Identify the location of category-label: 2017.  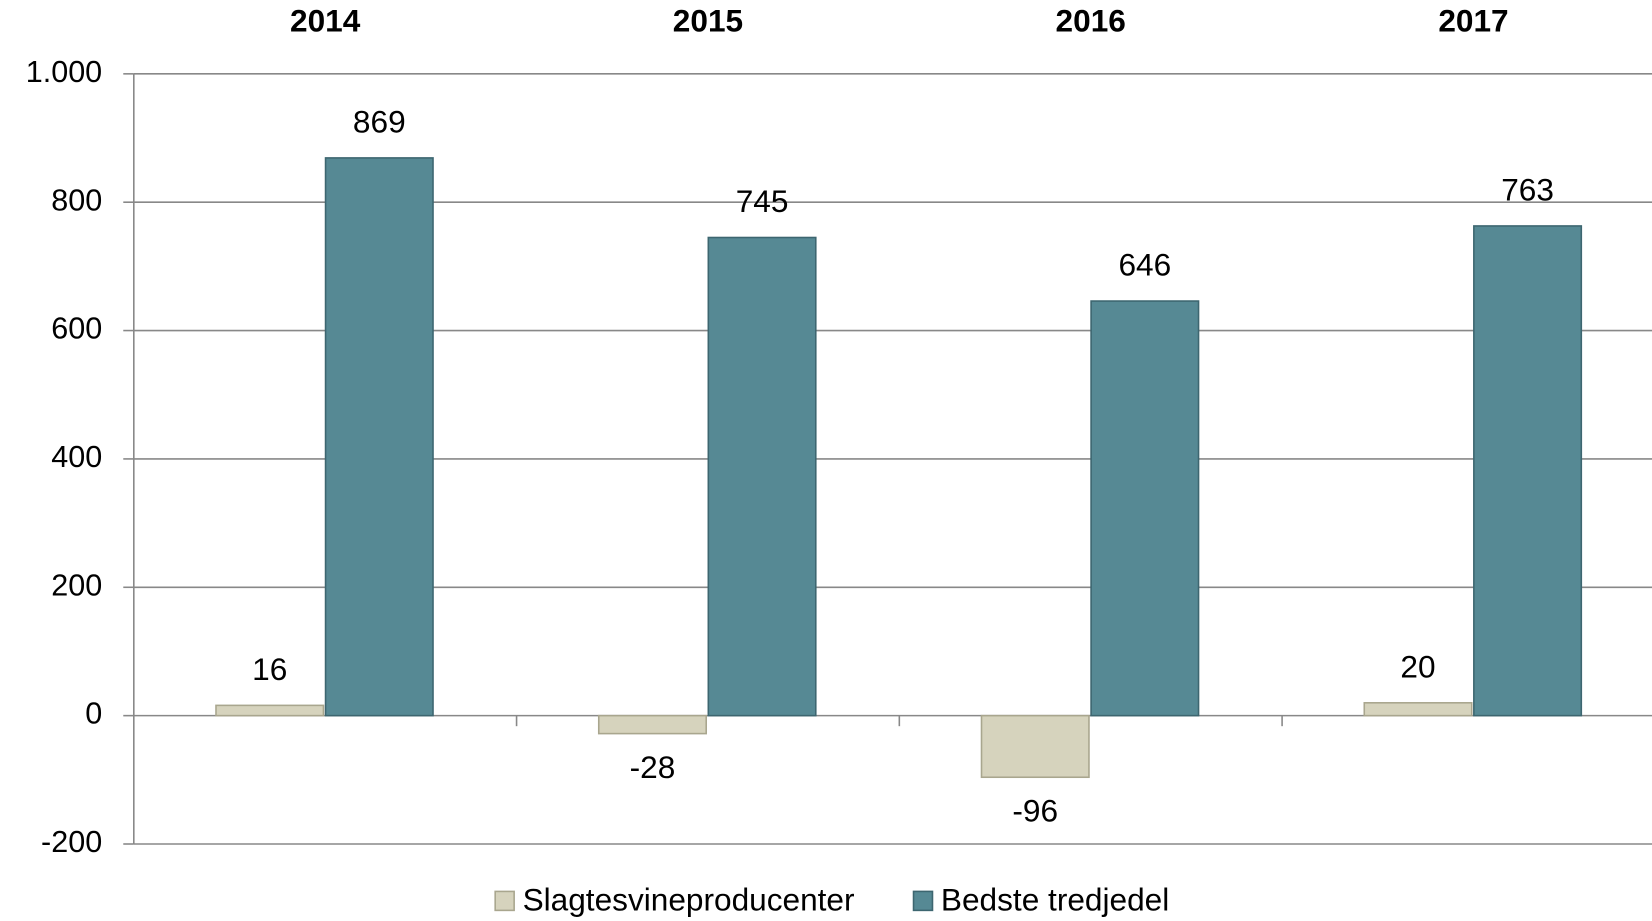
(1473, 21).